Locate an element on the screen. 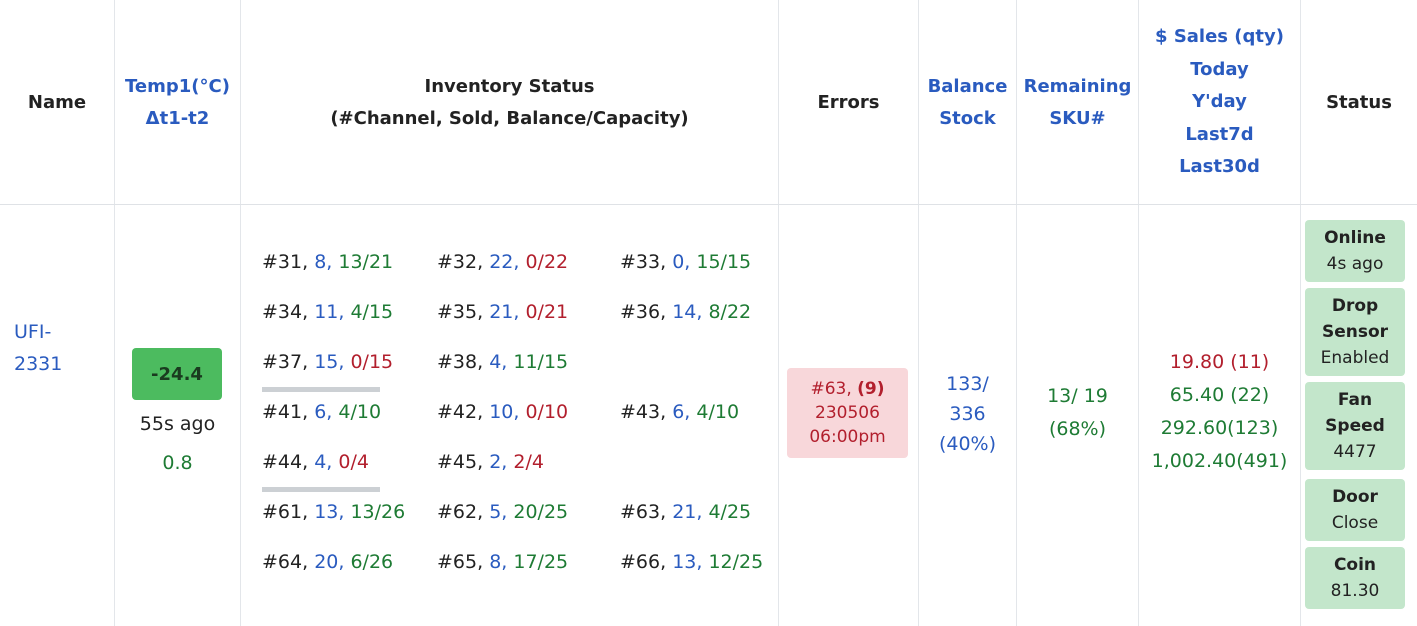  header-cell: $ Sales (qty) Today Y'day Last7d Last30d is located at coordinates (1219, 102).